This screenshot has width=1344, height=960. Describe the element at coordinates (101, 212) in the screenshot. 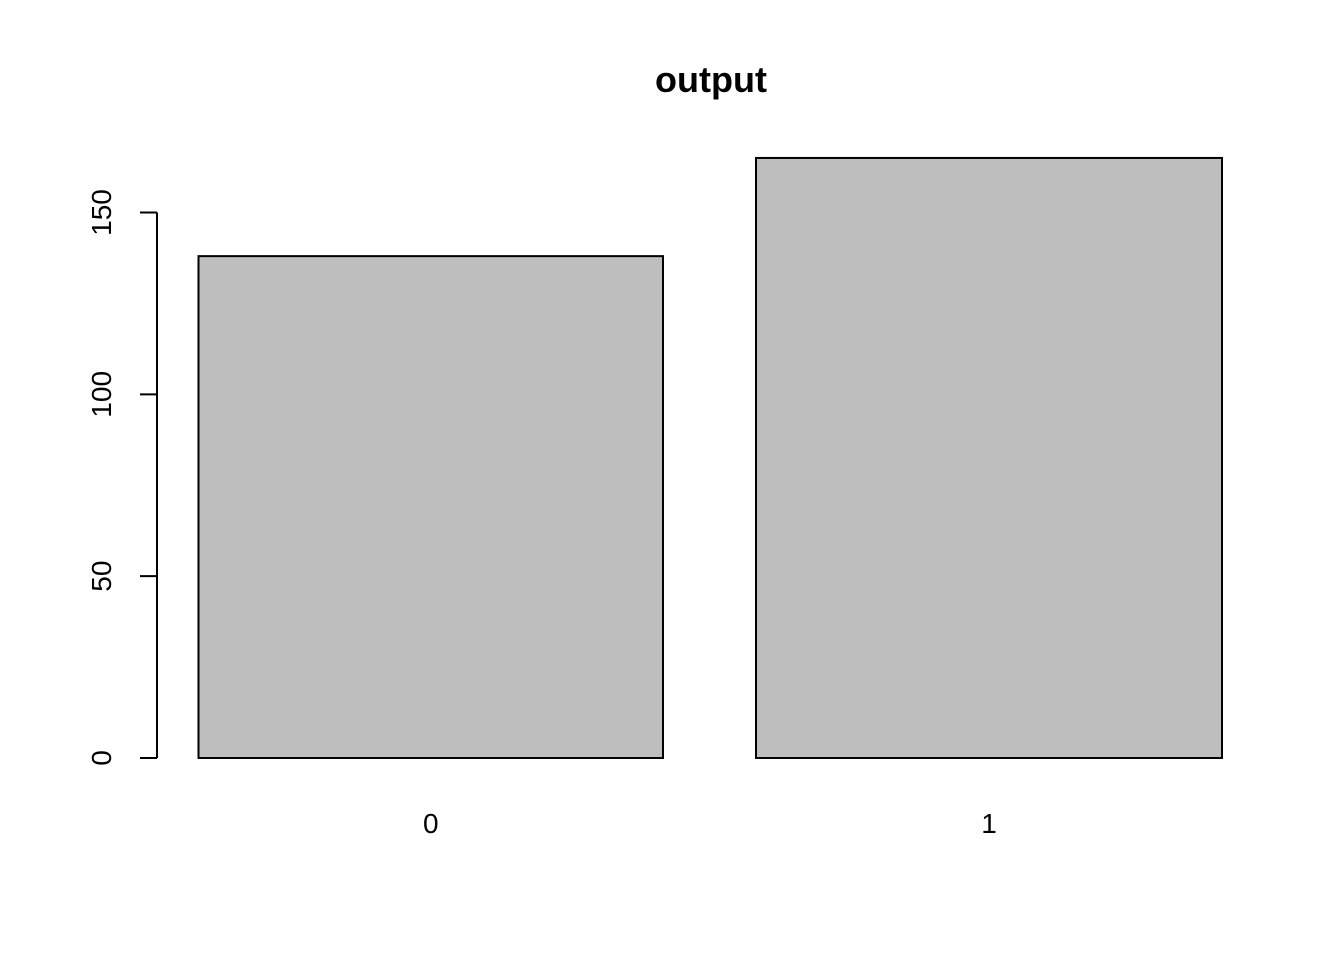

I see `y-tick-label-150: 150` at that location.